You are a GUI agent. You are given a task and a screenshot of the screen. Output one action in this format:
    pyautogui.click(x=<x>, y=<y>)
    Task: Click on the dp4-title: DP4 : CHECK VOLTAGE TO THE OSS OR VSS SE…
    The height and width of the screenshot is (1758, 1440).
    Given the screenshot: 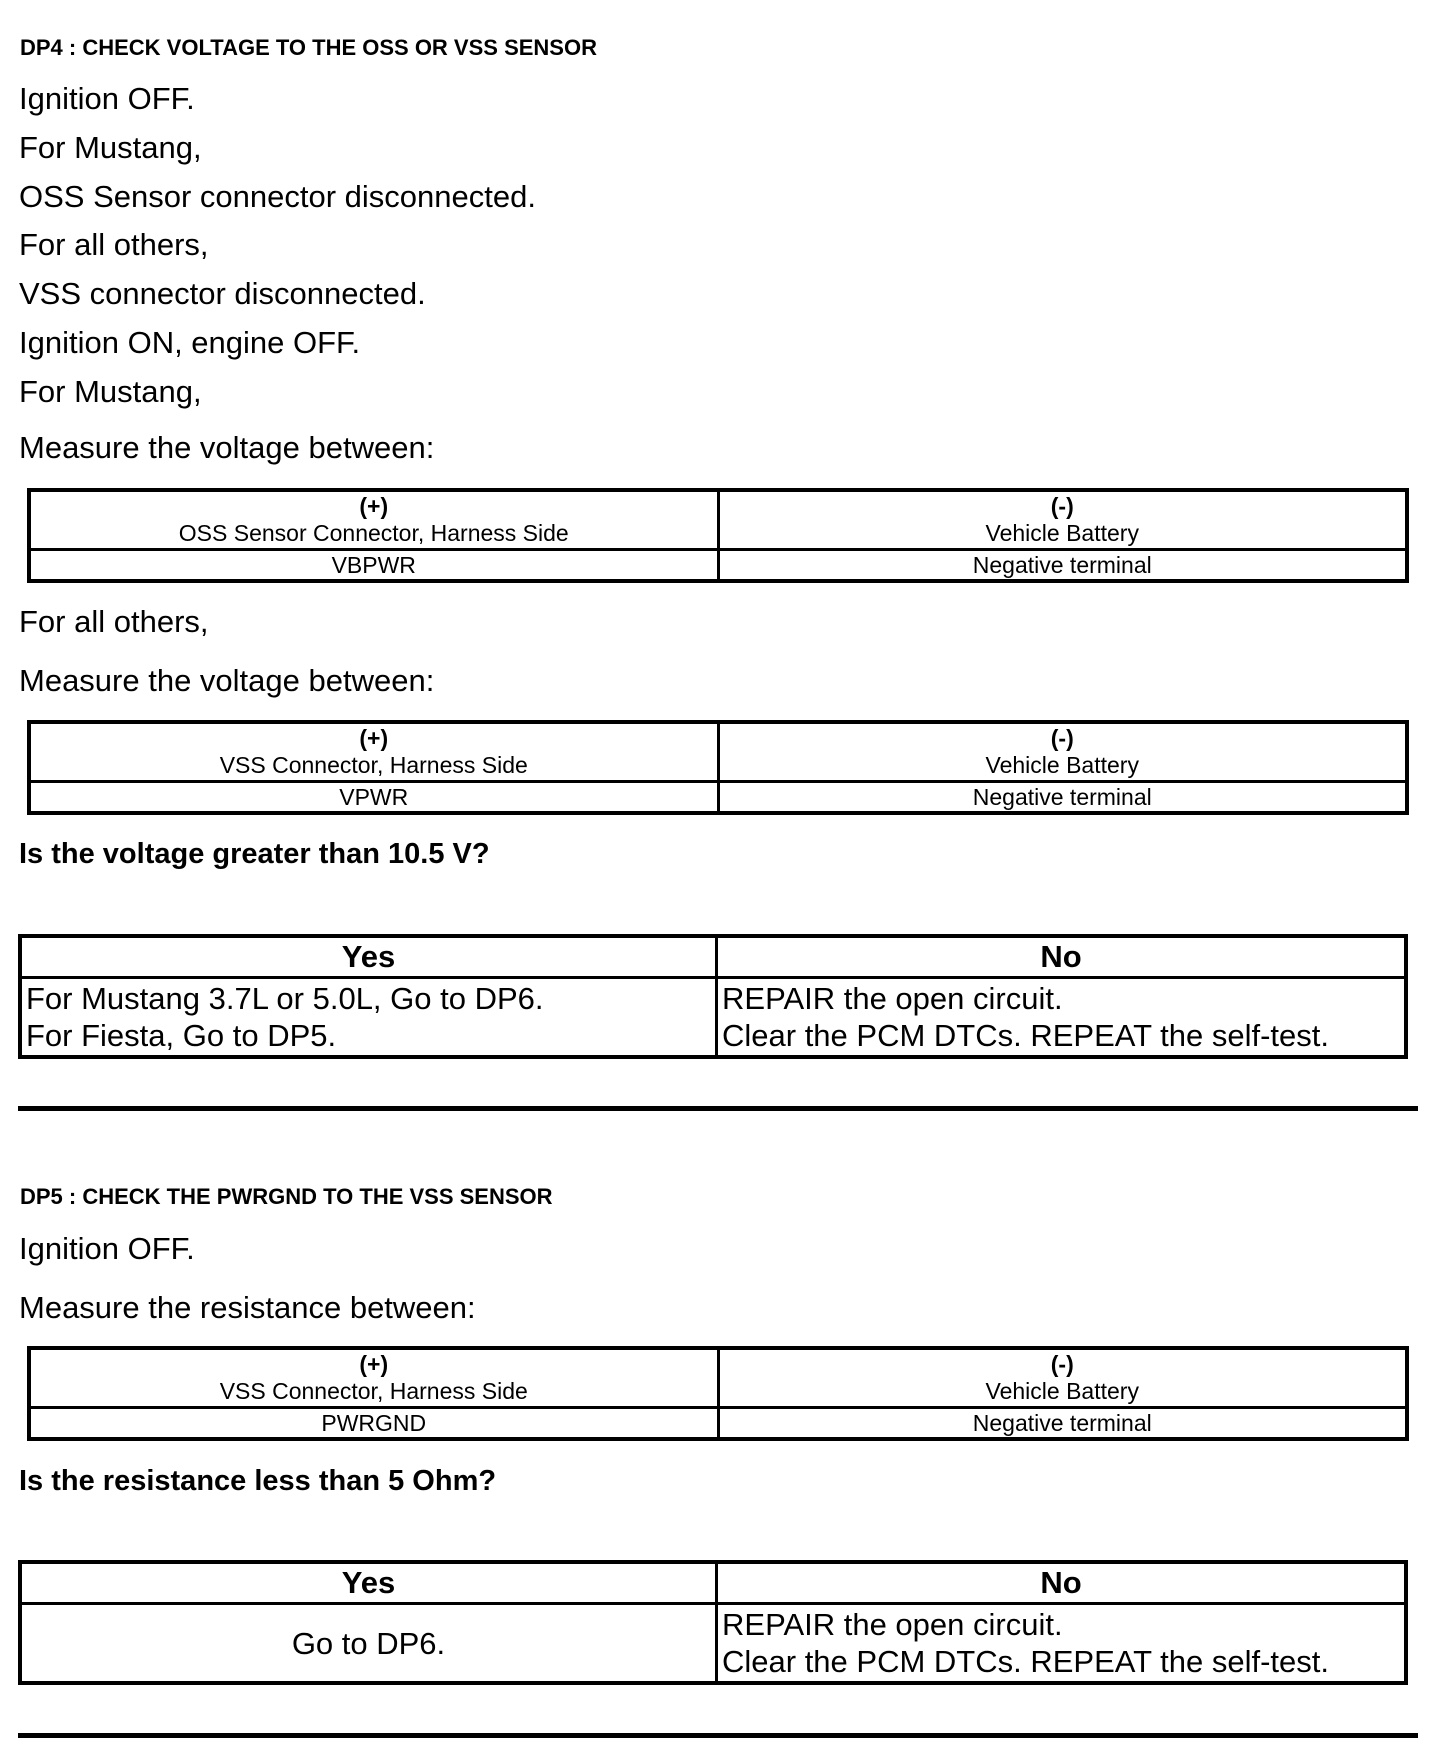 What is the action you would take?
    pyautogui.click(x=308, y=47)
    